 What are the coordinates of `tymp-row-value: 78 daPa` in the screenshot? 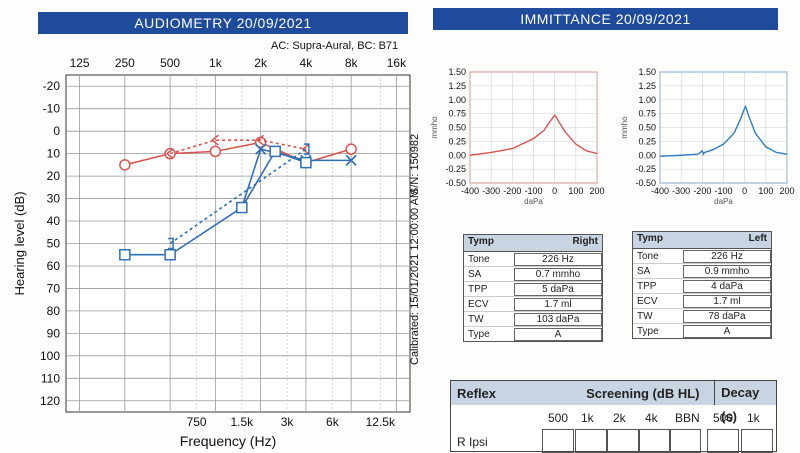 It's located at (727, 316).